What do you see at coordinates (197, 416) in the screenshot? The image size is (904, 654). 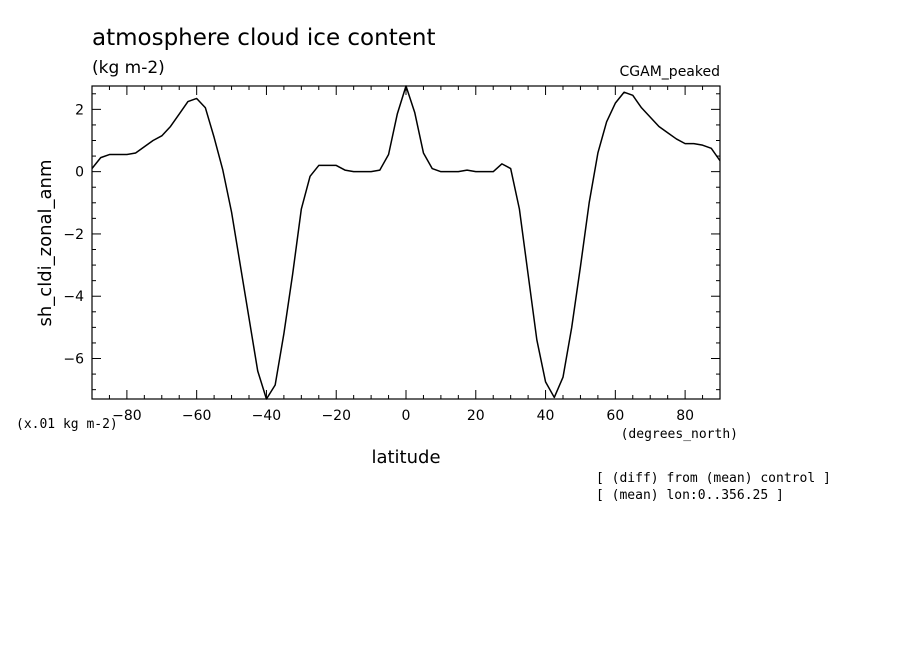 I see `x-tick-label: −60` at bounding box center [197, 416].